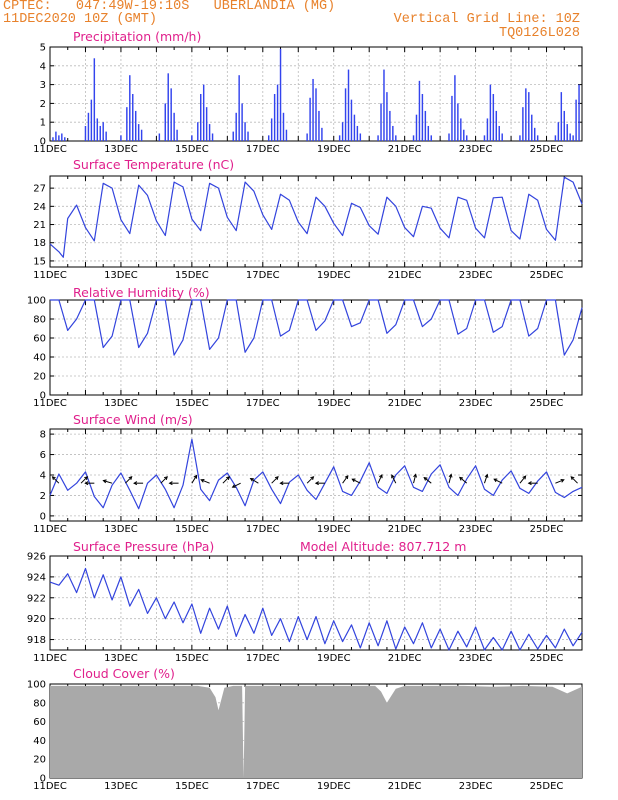 The width and height of the screenshot is (618, 800). Describe the element at coordinates (43, 123) in the screenshot. I see `panel-0-ytick-label: 1` at that location.